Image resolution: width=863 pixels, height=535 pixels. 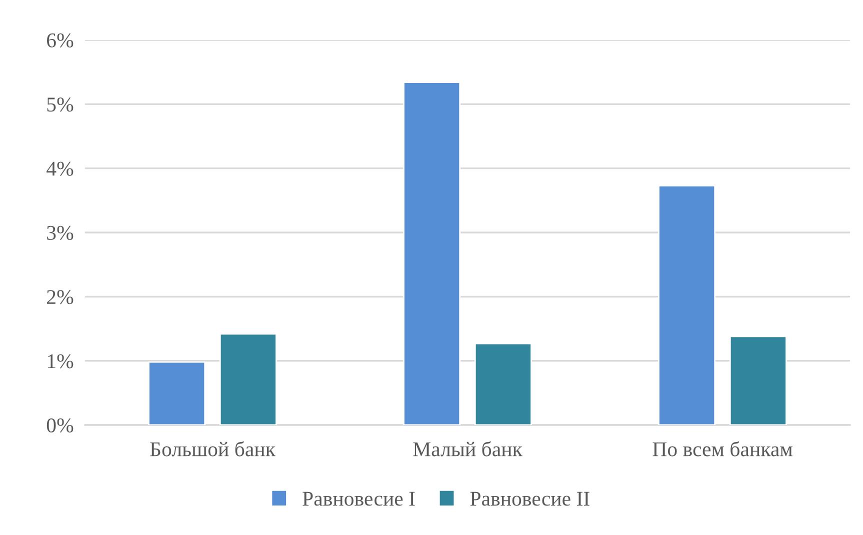 I want to click on y-tick-label: 3%, so click(x=60, y=233).